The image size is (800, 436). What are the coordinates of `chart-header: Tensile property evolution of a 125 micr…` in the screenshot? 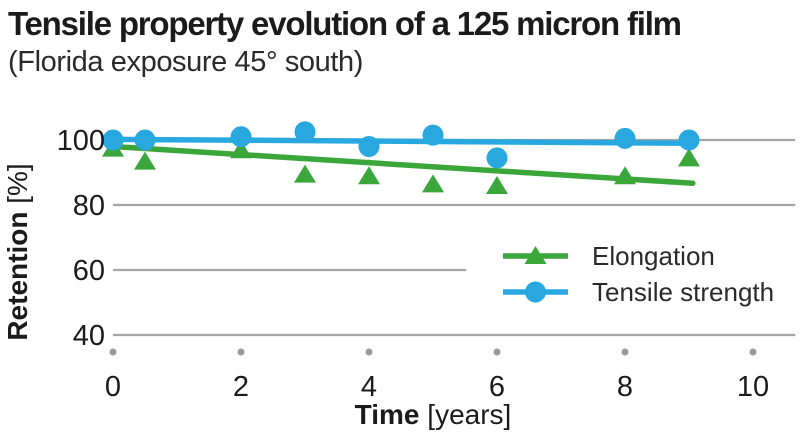 It's located at (345, 40).